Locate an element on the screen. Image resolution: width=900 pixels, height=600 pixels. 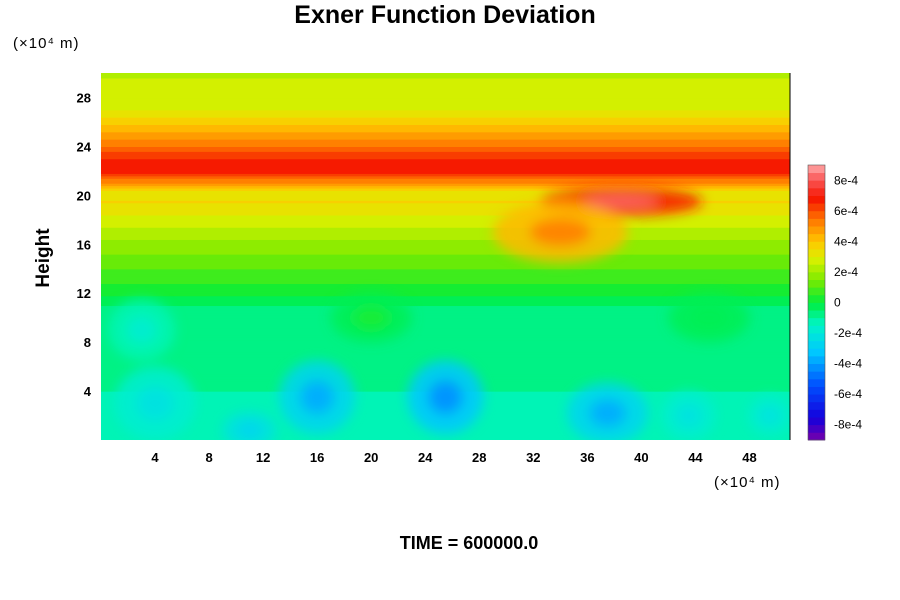
y-tick-label: 28 is located at coordinates (84, 97).